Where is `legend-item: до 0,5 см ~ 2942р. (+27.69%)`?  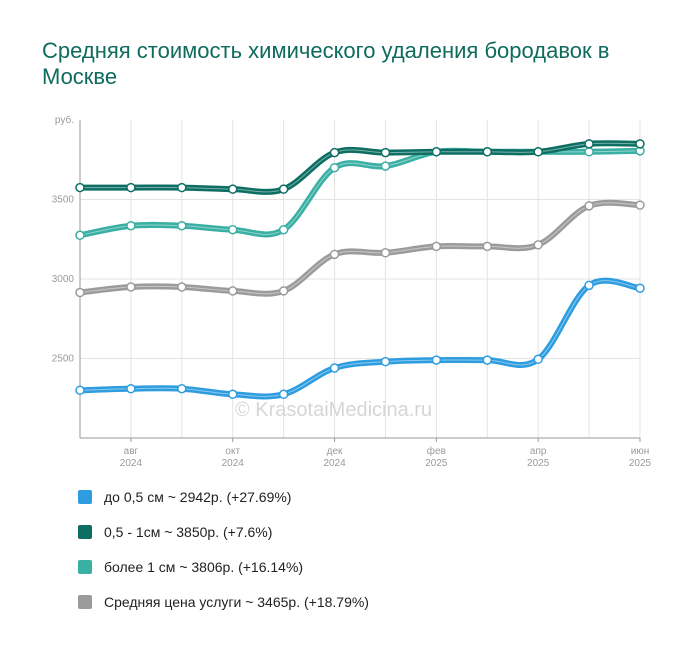 legend-item: до 0,5 см ~ 2942р. (+27.69%) is located at coordinates (223, 497).